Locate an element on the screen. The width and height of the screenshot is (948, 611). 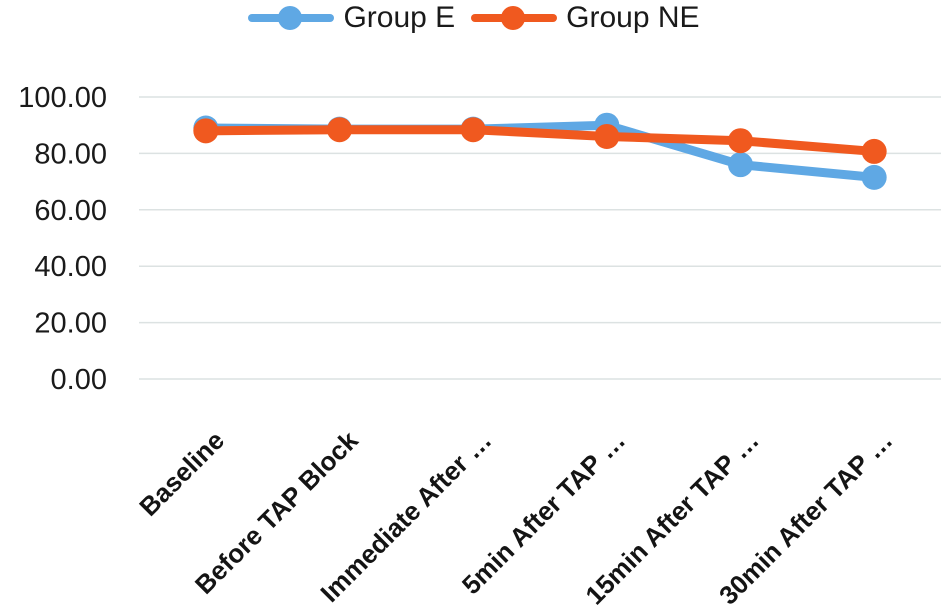
y-tick-label-80: 80.00 is located at coordinates (70, 154).